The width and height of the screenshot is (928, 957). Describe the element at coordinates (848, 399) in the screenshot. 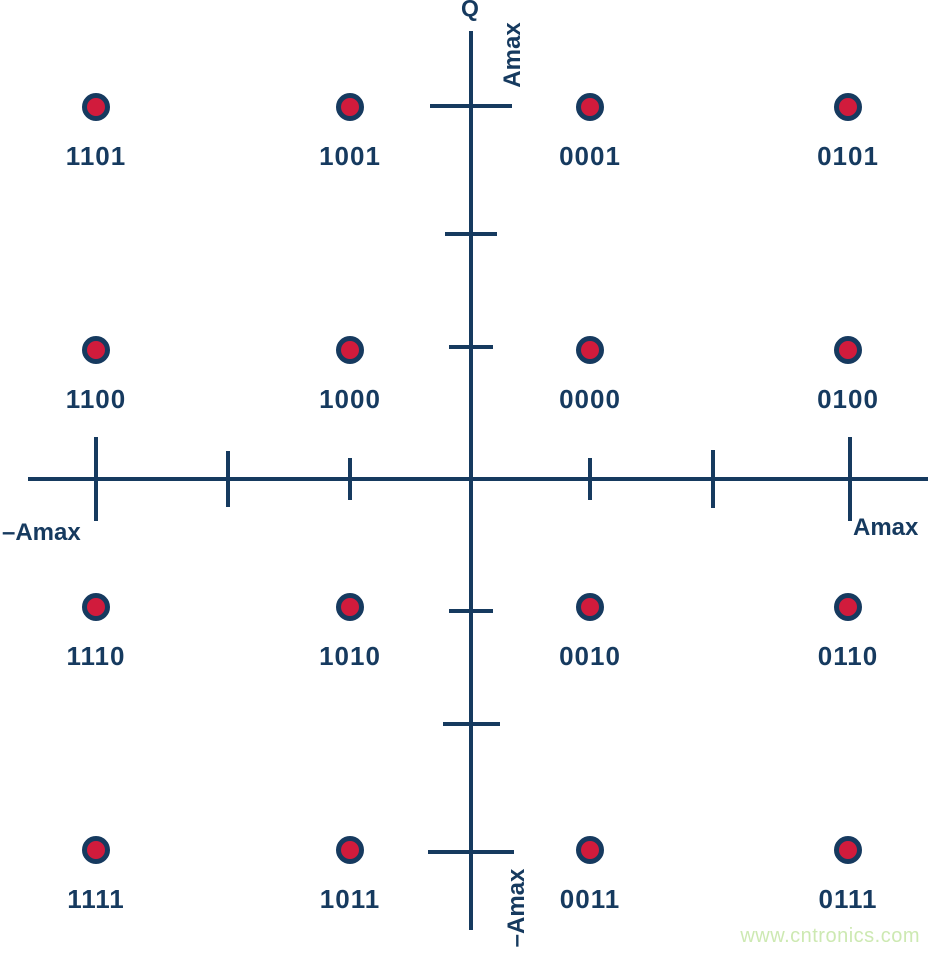

I see `symbol-code: 0100` at that location.